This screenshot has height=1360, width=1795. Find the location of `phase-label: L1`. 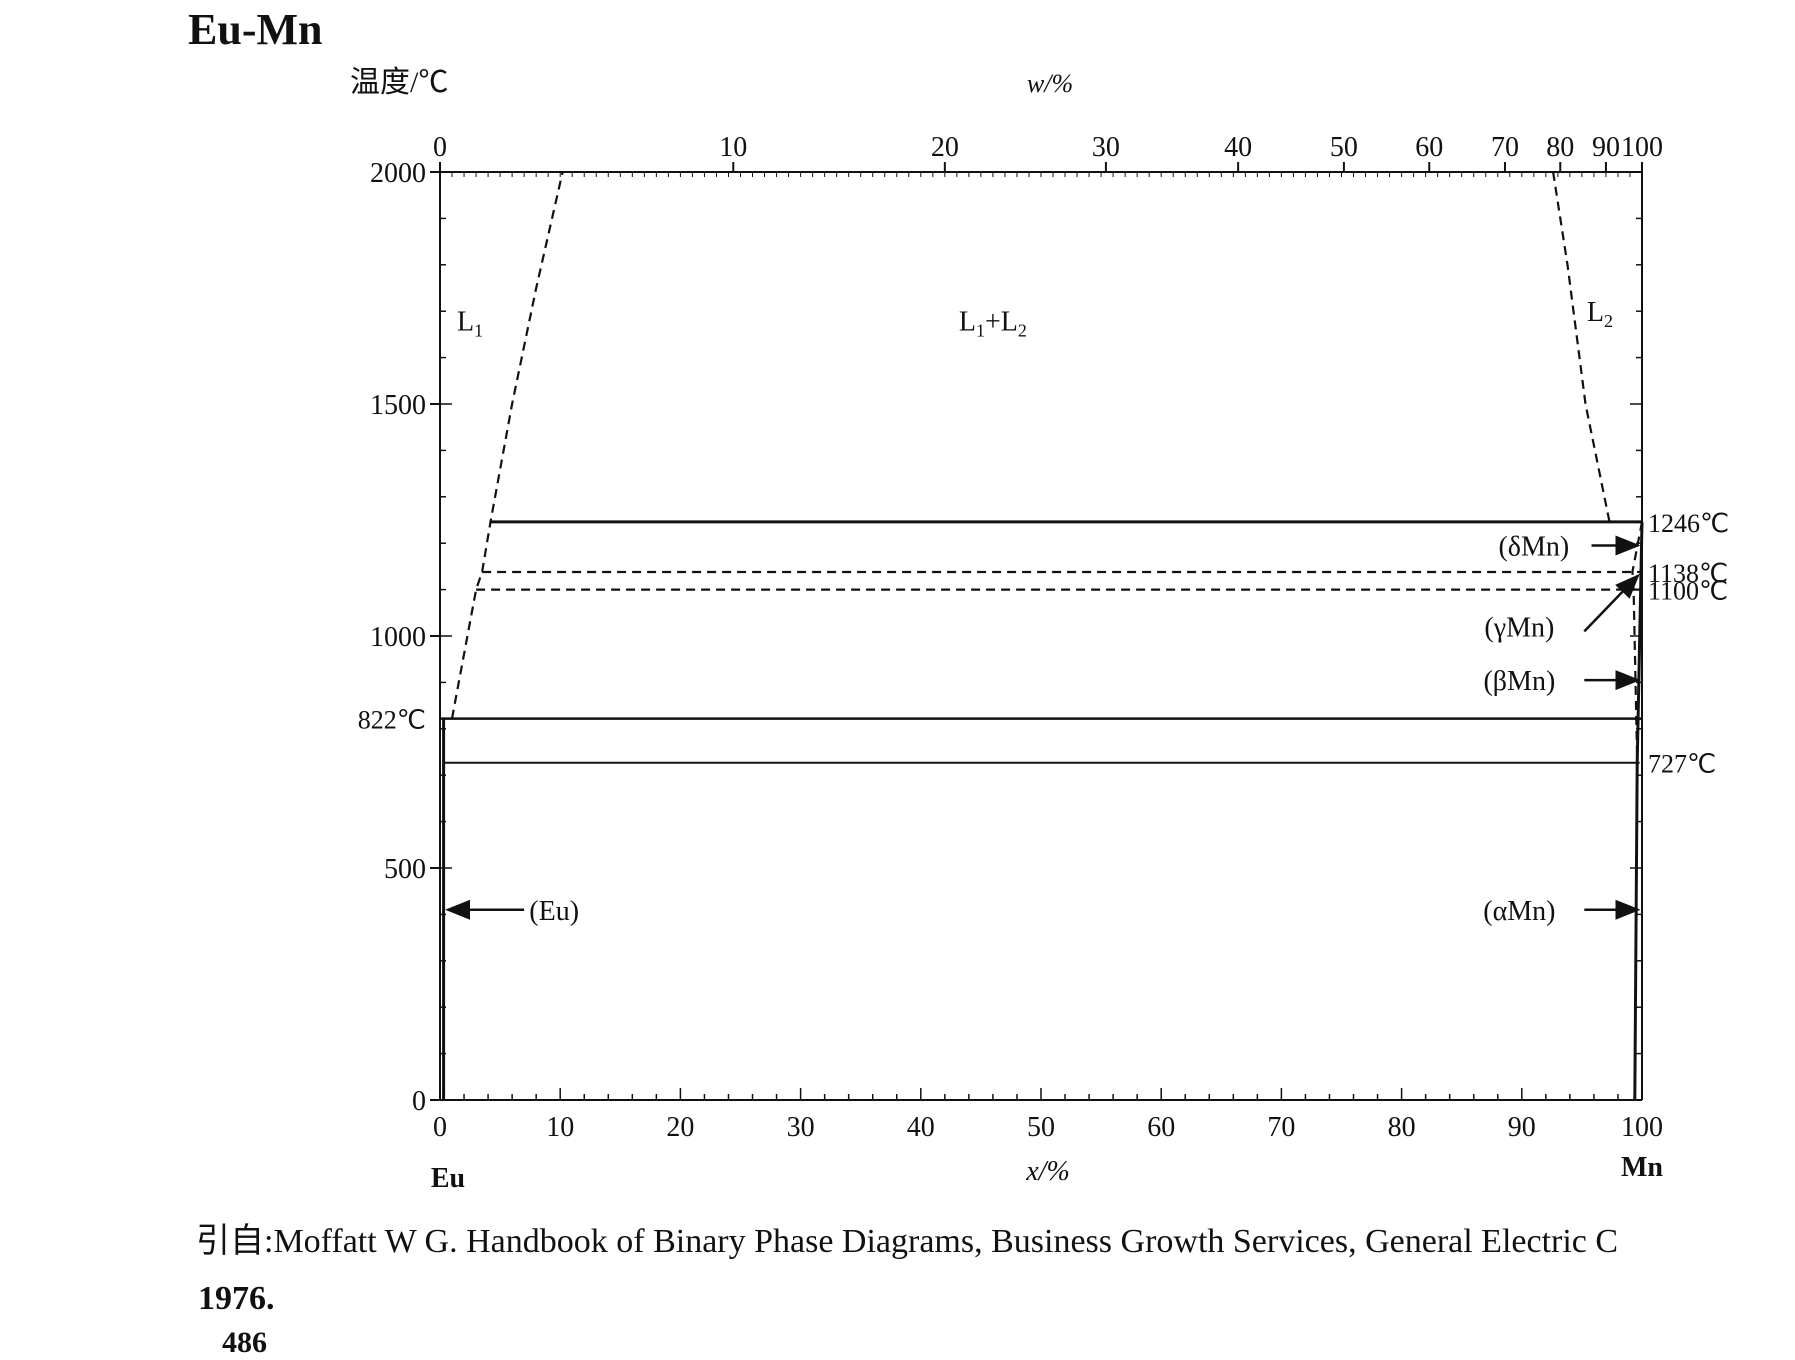

phase-label: L1 is located at coordinates (470, 323).